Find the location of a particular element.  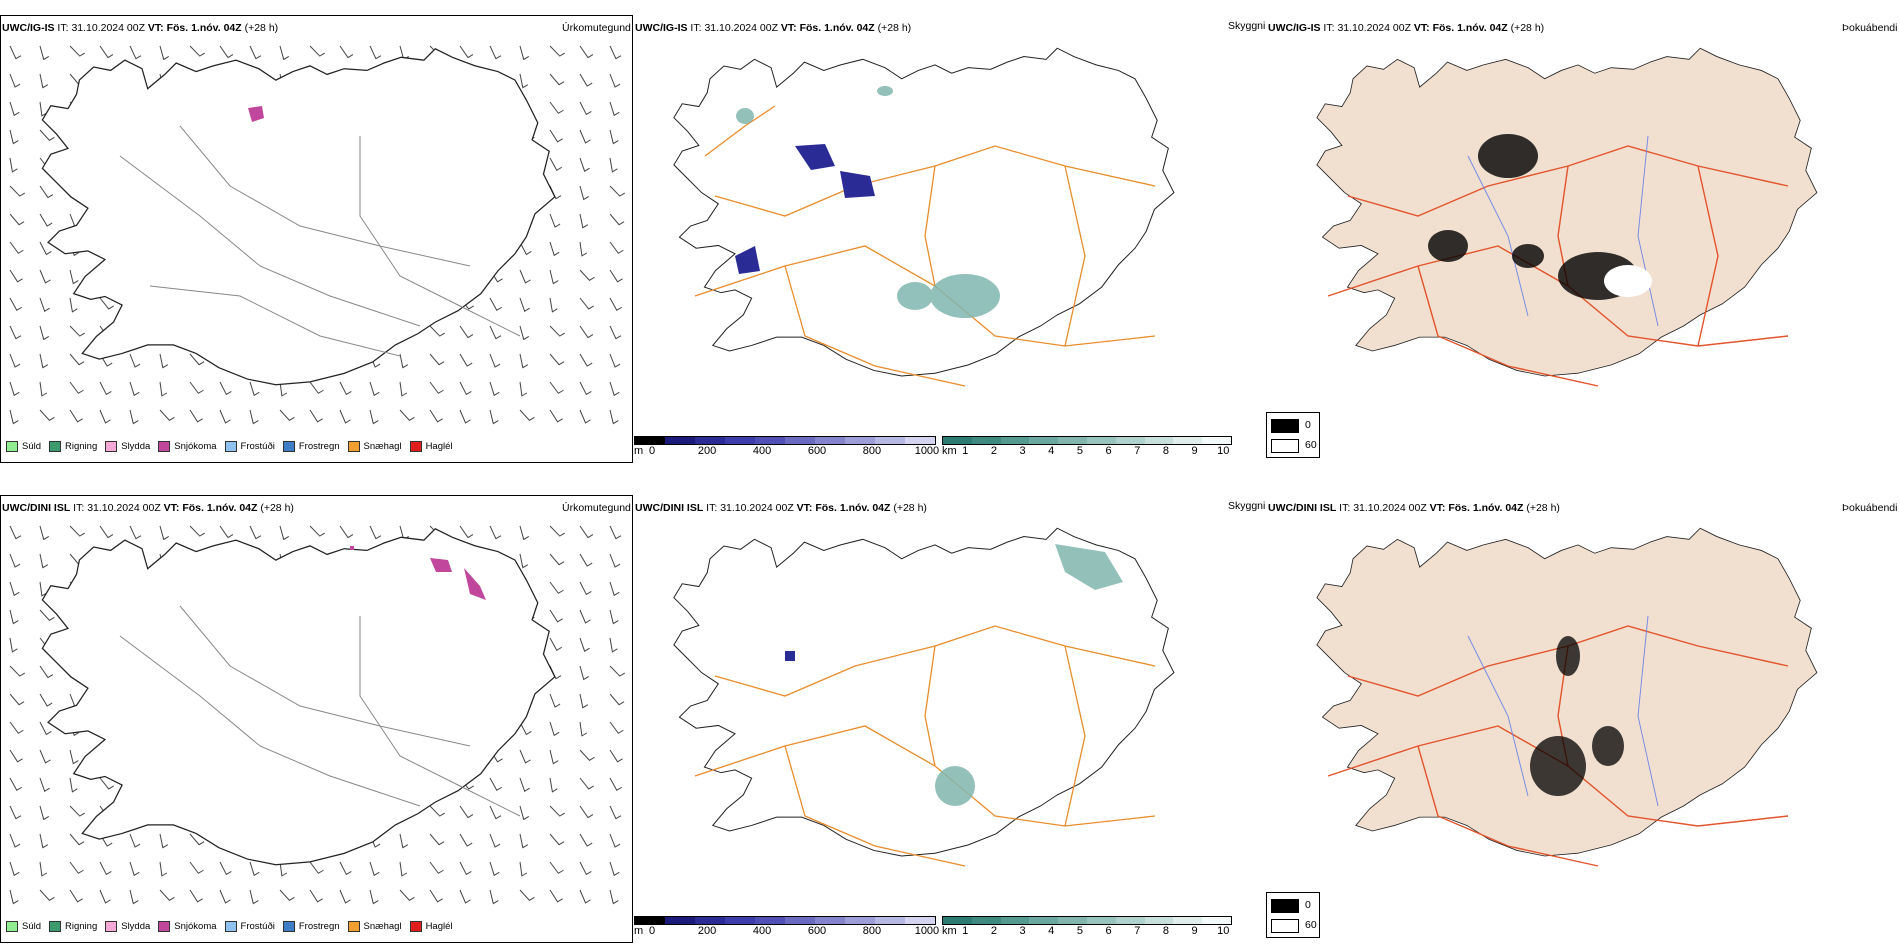

legend-label: Haglél is located at coordinates (439, 926).